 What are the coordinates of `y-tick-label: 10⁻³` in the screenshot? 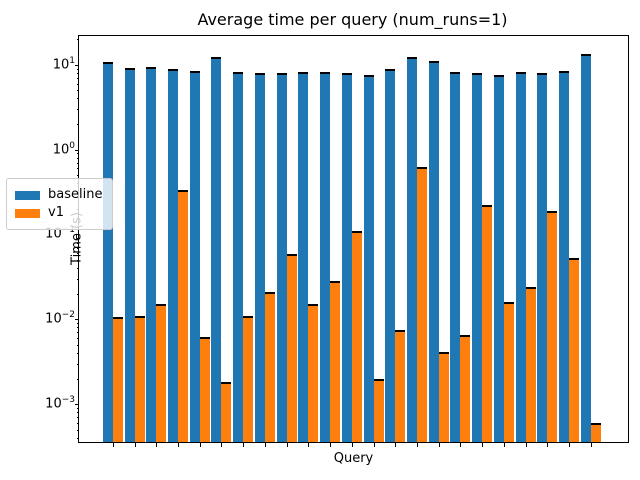 It's located at (60, 403).